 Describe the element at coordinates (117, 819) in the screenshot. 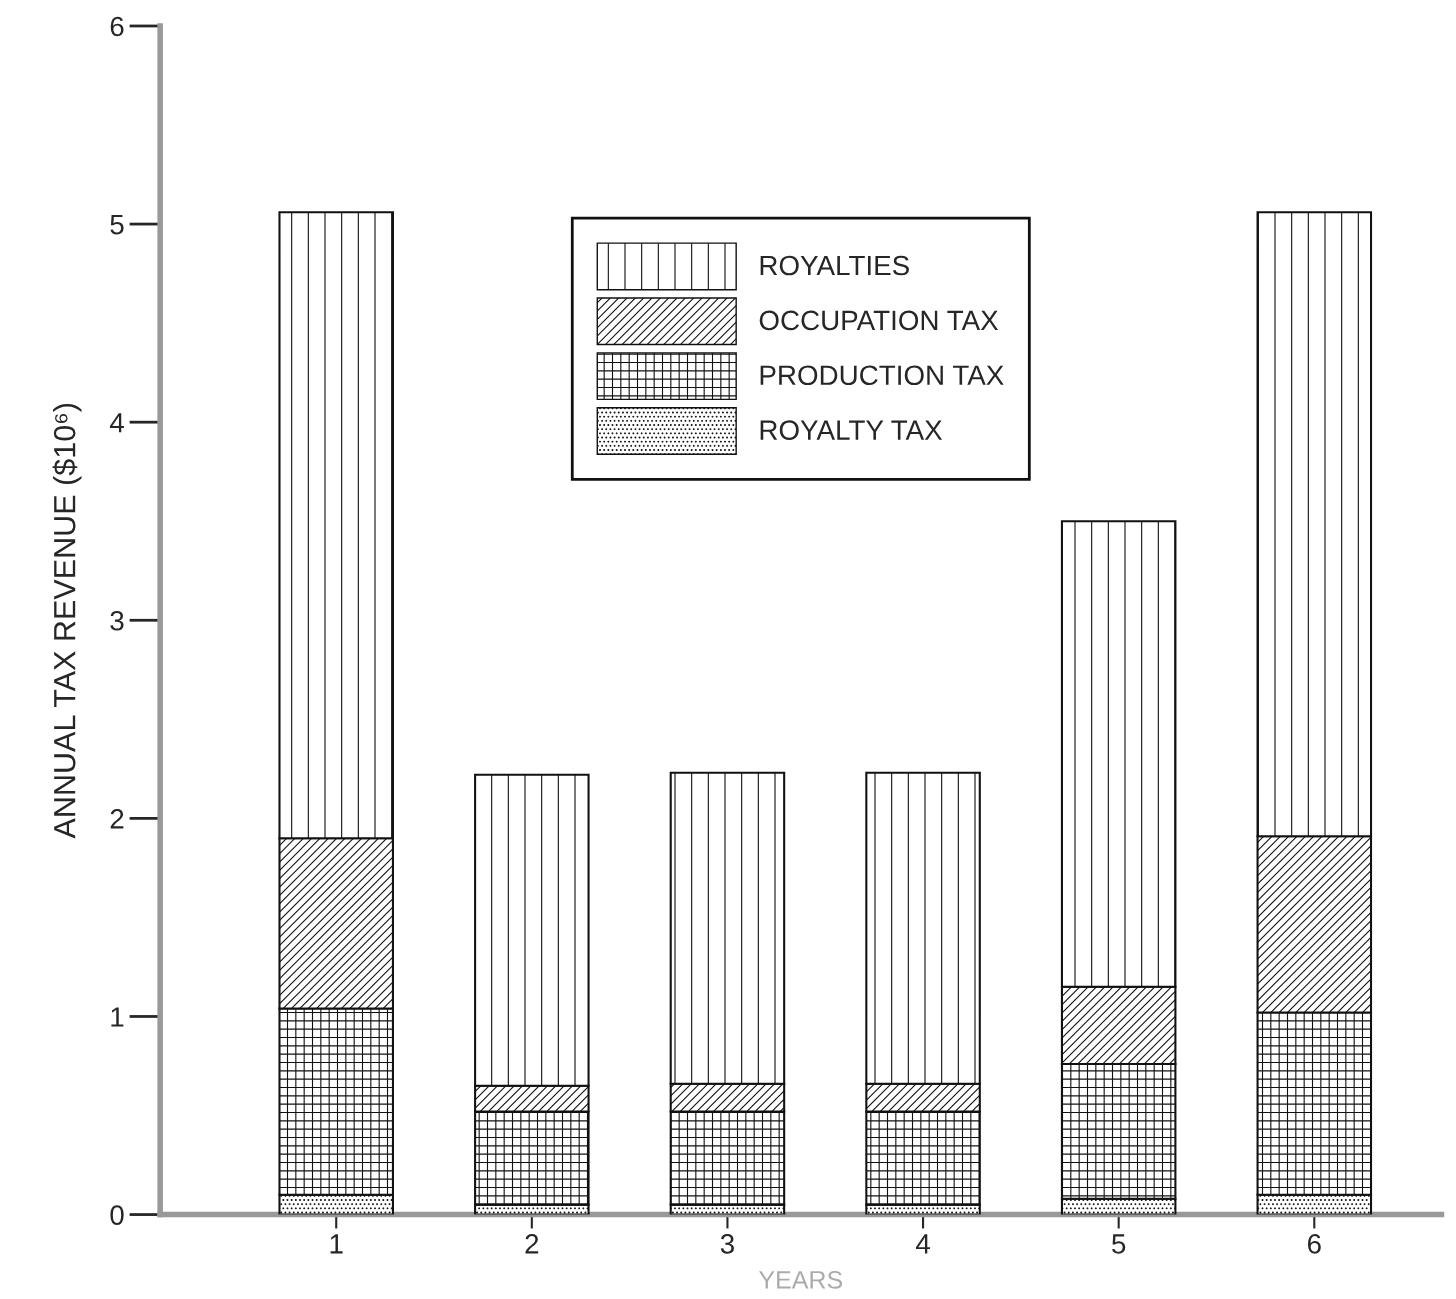

I see `y-tick-label: 2` at that location.